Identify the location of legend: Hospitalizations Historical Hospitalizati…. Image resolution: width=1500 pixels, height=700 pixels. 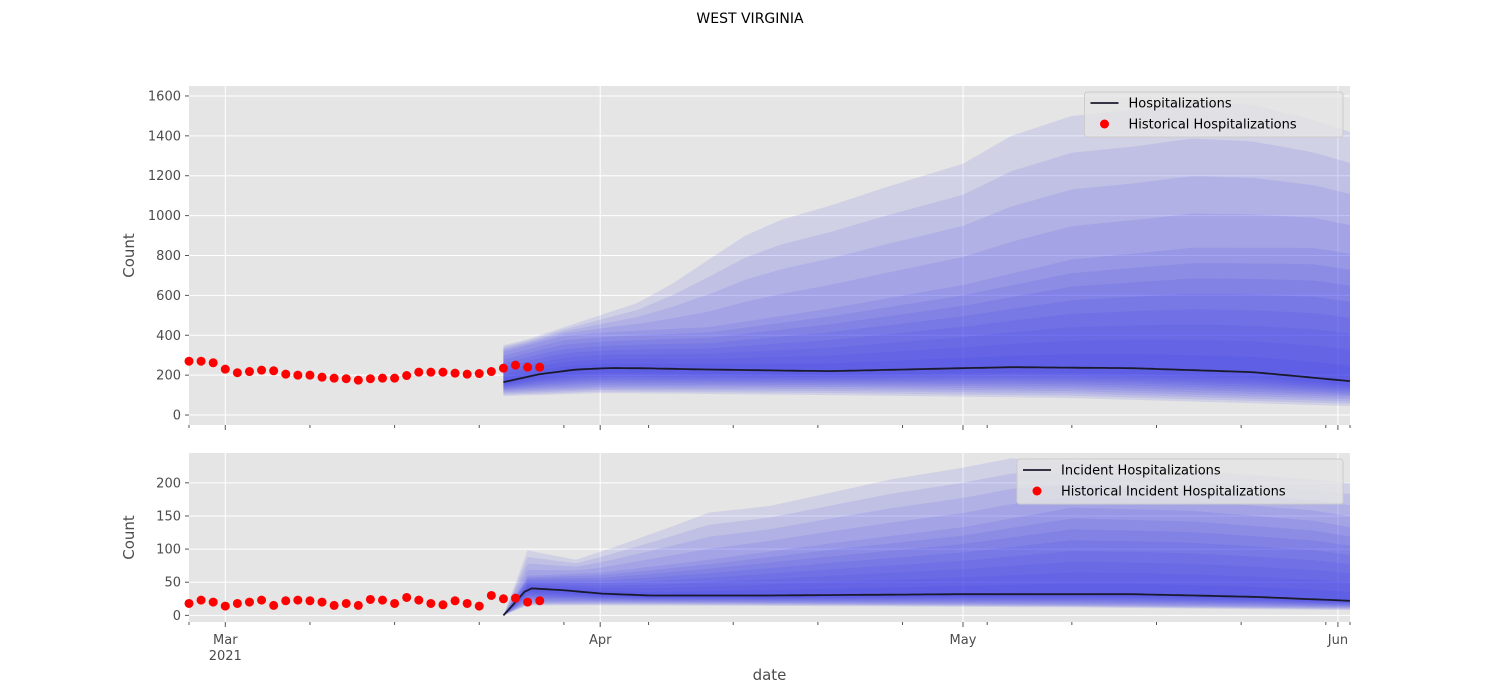
(1214, 114).